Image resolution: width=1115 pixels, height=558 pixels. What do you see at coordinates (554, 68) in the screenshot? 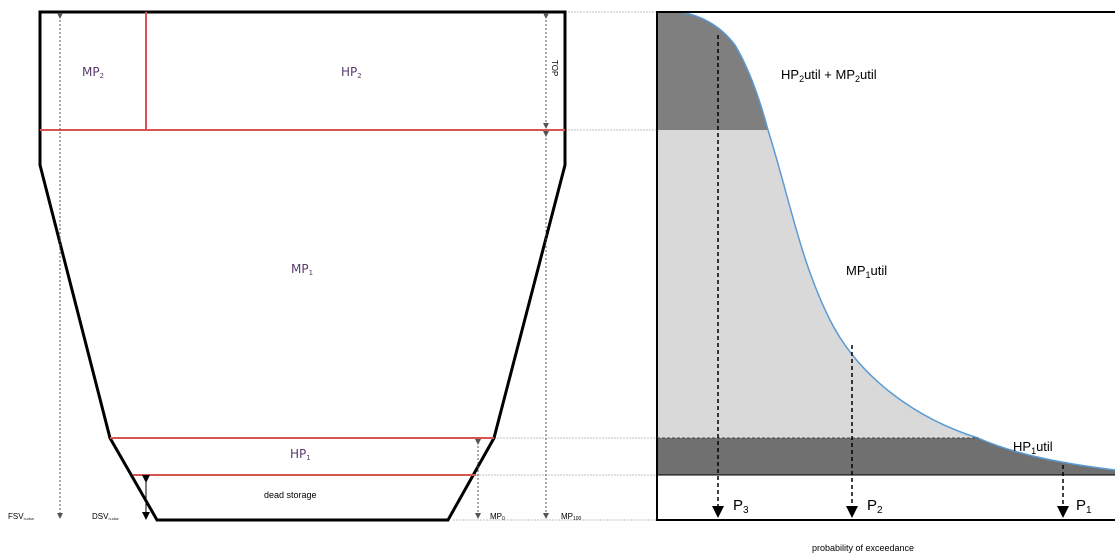
I see `label-top: TOP` at bounding box center [554, 68].